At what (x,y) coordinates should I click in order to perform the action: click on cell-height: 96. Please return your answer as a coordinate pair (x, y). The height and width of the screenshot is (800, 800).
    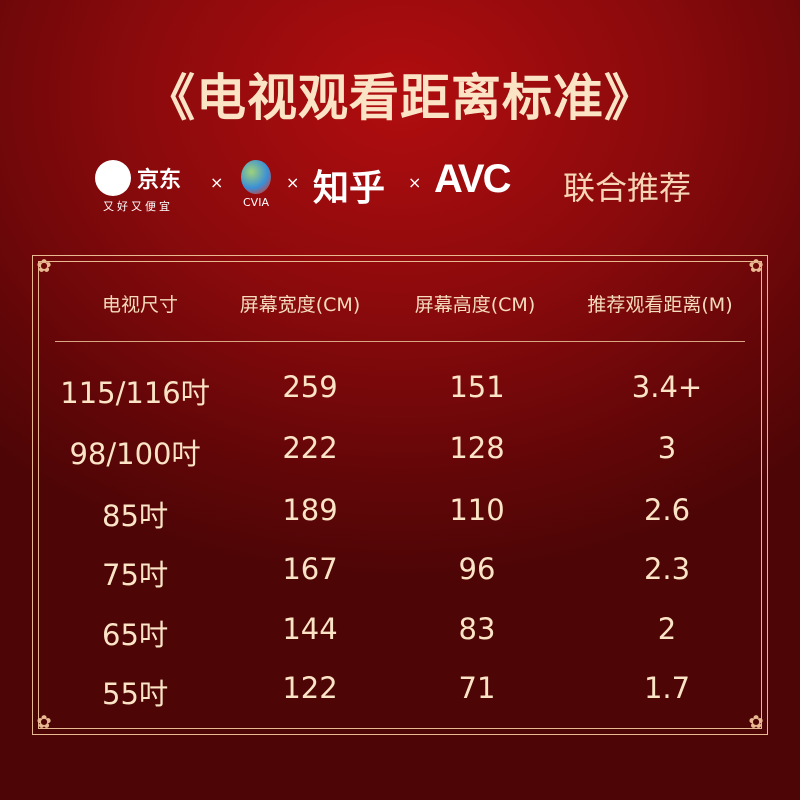
    Looking at the image, I should click on (477, 569).